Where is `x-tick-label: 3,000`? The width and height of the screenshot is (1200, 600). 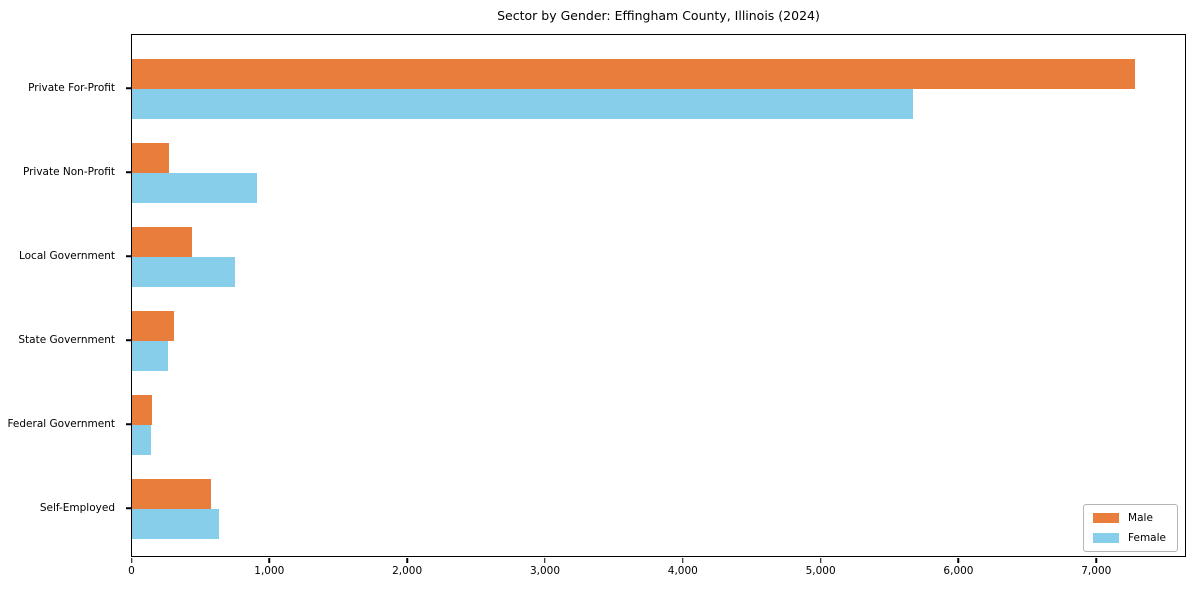 x-tick-label: 3,000 is located at coordinates (544, 571).